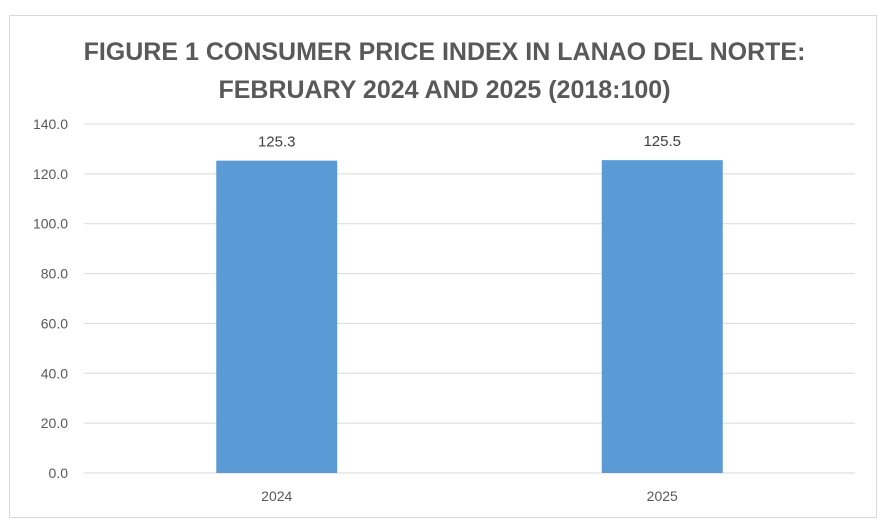 The image size is (889, 532). I want to click on x-tick-label: 2024, so click(276, 496).